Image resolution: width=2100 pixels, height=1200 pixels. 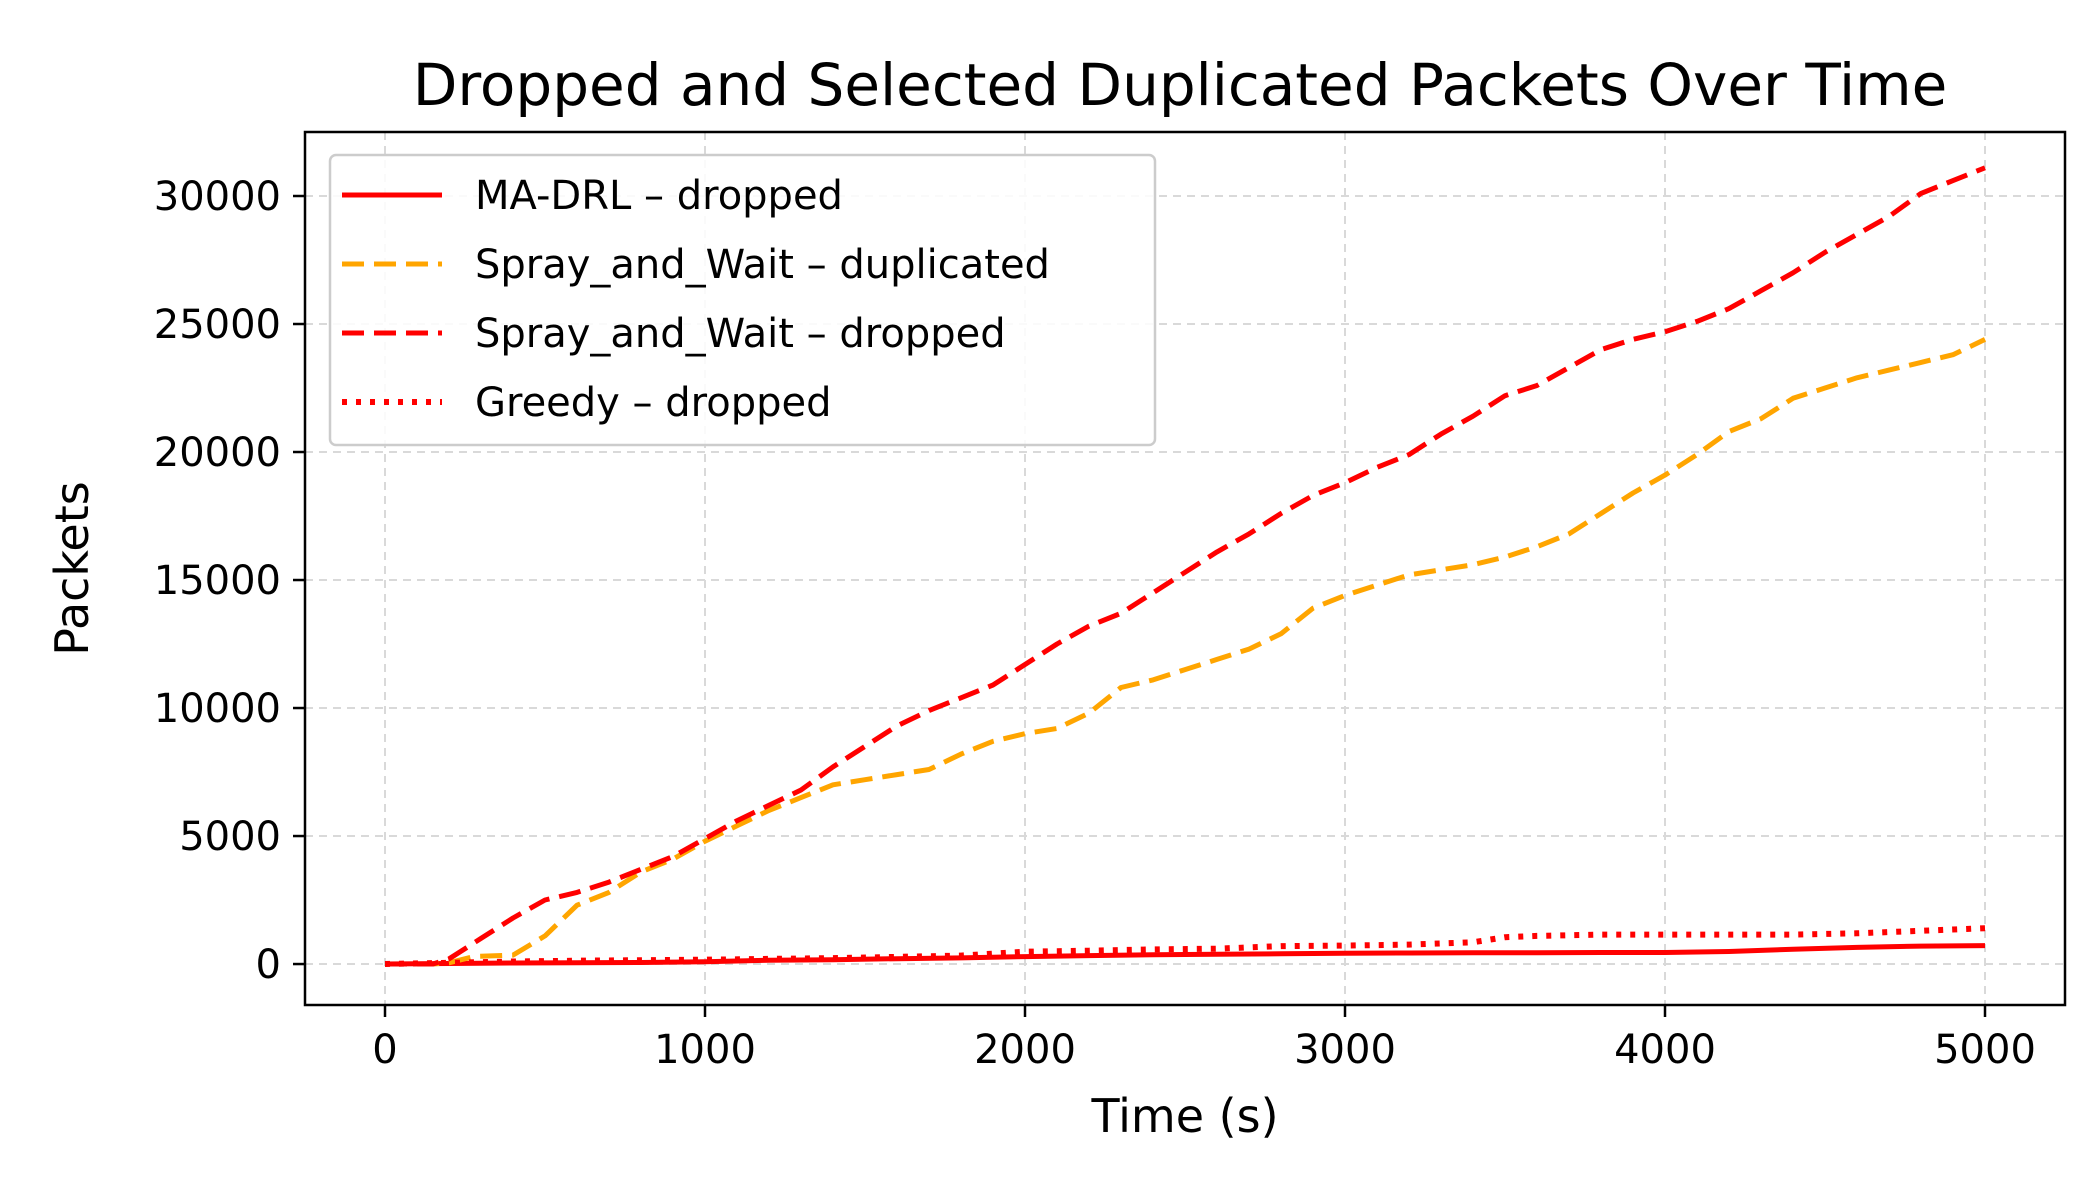 What do you see at coordinates (705, 1050) in the screenshot?
I see `x-tick-label: 1000` at bounding box center [705, 1050].